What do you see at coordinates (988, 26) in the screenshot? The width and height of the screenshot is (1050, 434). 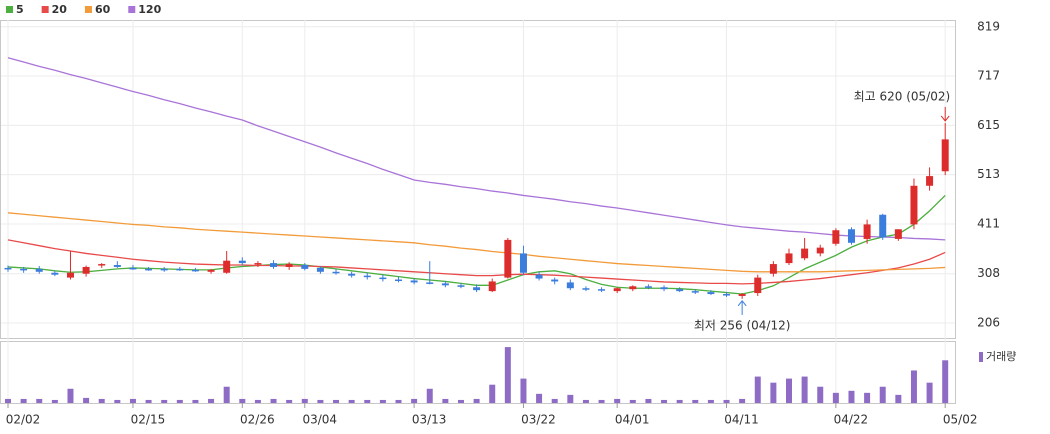 I see `y-tick-label: 819` at bounding box center [988, 26].